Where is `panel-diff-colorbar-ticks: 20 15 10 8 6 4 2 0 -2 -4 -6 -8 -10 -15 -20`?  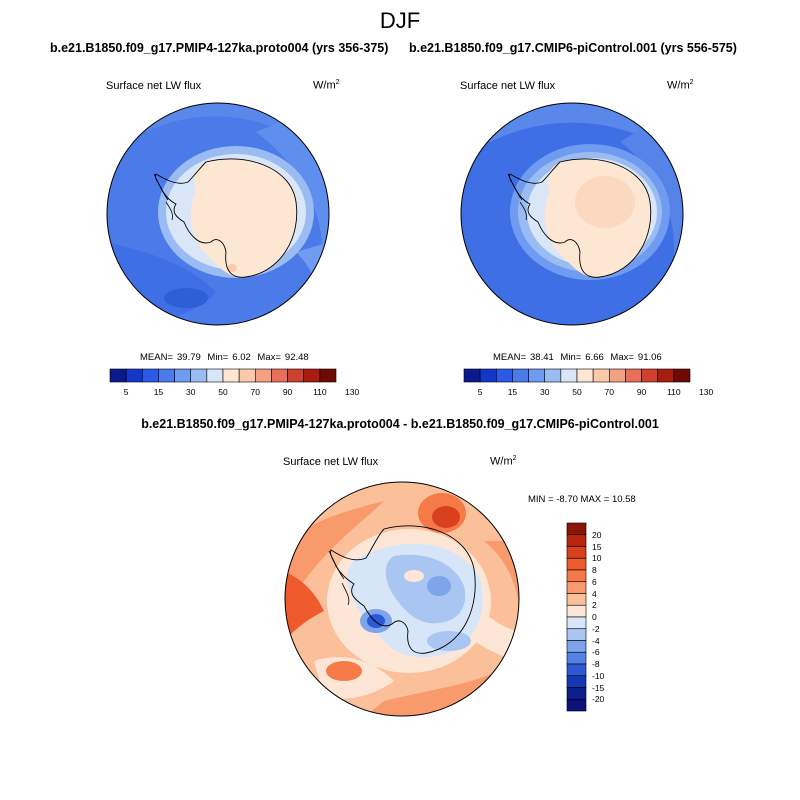 panel-diff-colorbar-ticks: 20 15 10 8 6 4 2 0 -2 -4 -6 -8 -10 -15 -20 is located at coordinates (607, 617).